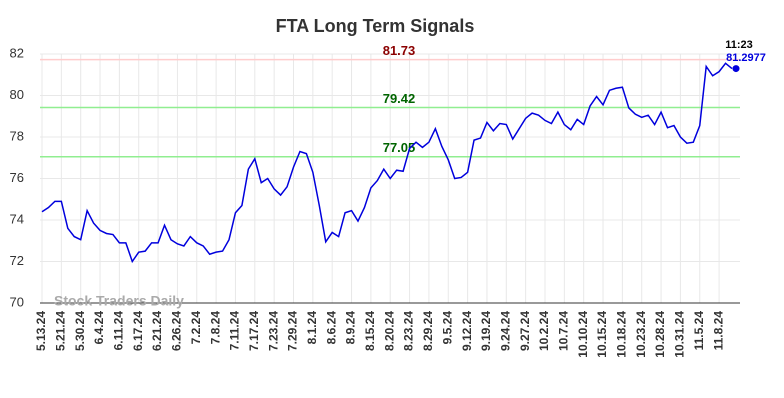 This screenshot has height=398, width=784. I want to click on y-tick-label: 70, so click(17, 301).